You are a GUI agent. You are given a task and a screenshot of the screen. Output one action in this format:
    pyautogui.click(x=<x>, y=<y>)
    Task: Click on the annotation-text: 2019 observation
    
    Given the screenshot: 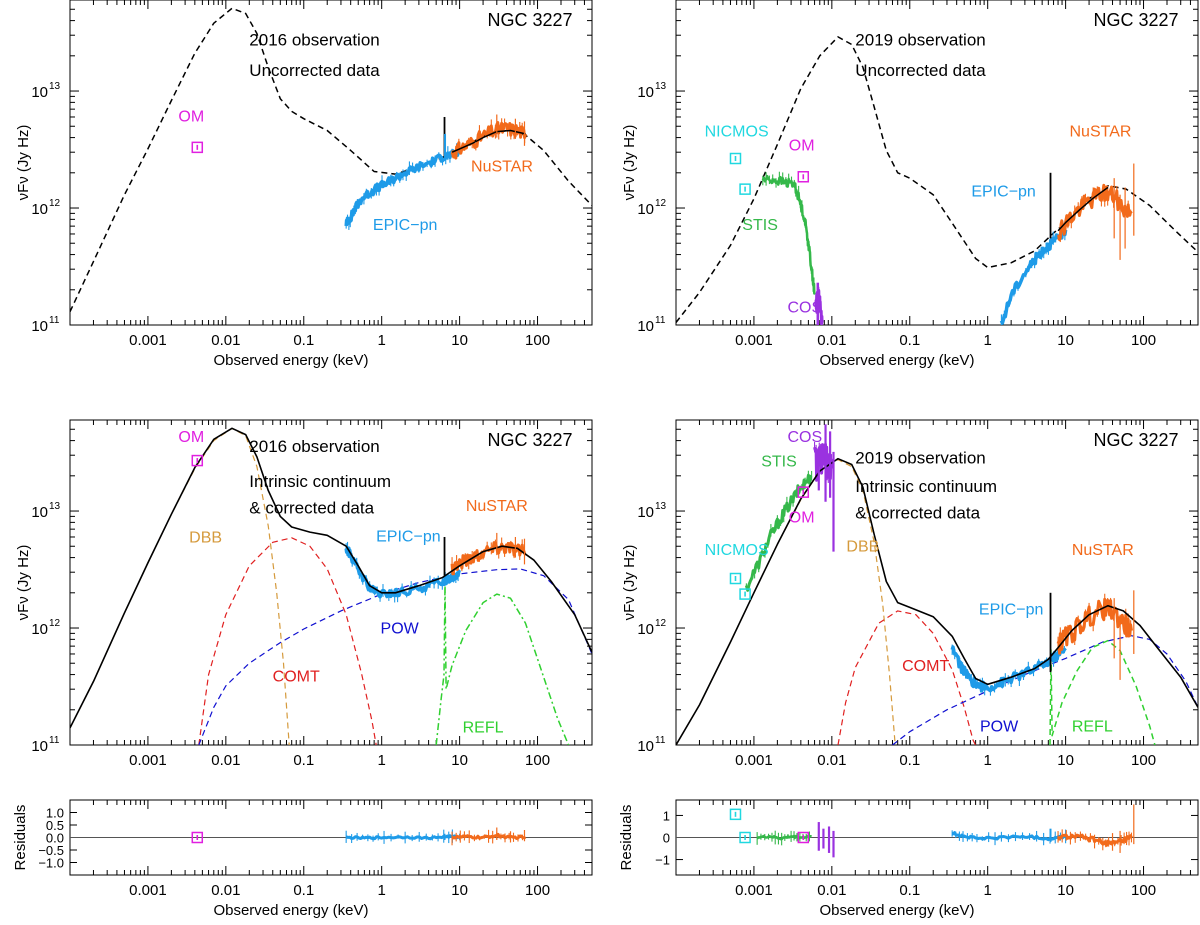 What is the action you would take?
    pyautogui.click(x=920, y=457)
    